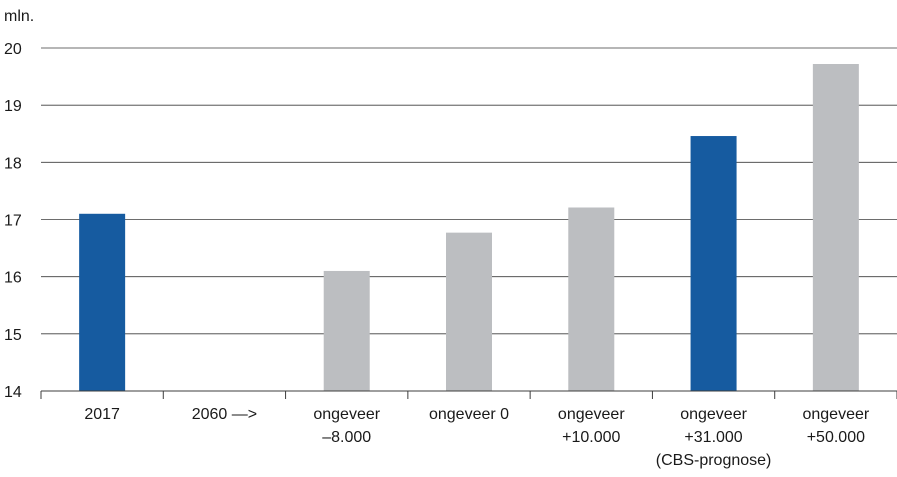 This screenshot has height=477, width=897. I want to click on y-tick-label: 20, so click(13, 49).